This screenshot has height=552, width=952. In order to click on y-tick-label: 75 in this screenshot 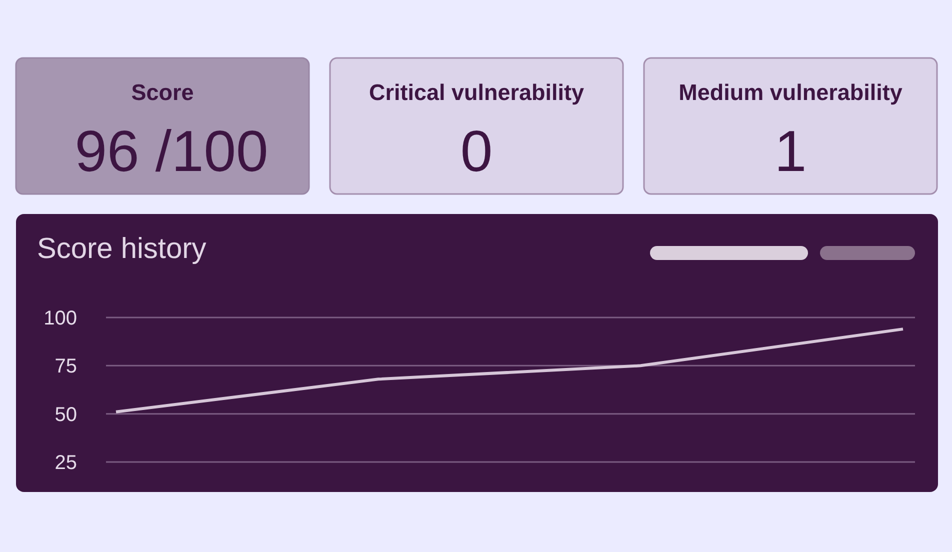, I will do `click(65, 367)`.